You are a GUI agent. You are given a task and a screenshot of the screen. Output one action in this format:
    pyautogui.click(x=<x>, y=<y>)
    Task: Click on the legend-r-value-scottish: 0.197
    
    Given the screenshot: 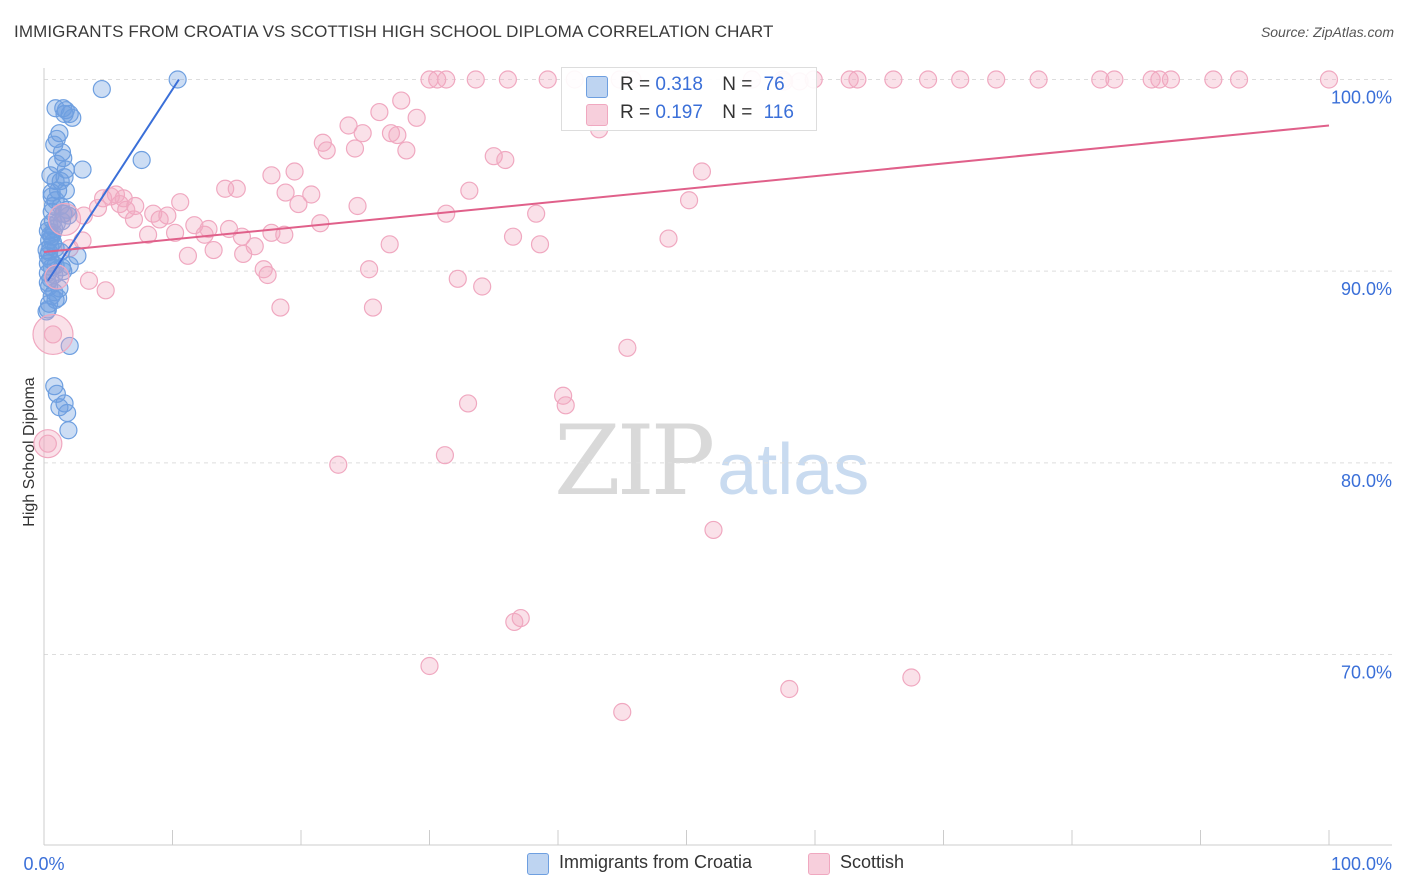 What is the action you would take?
    pyautogui.click(x=679, y=112)
    